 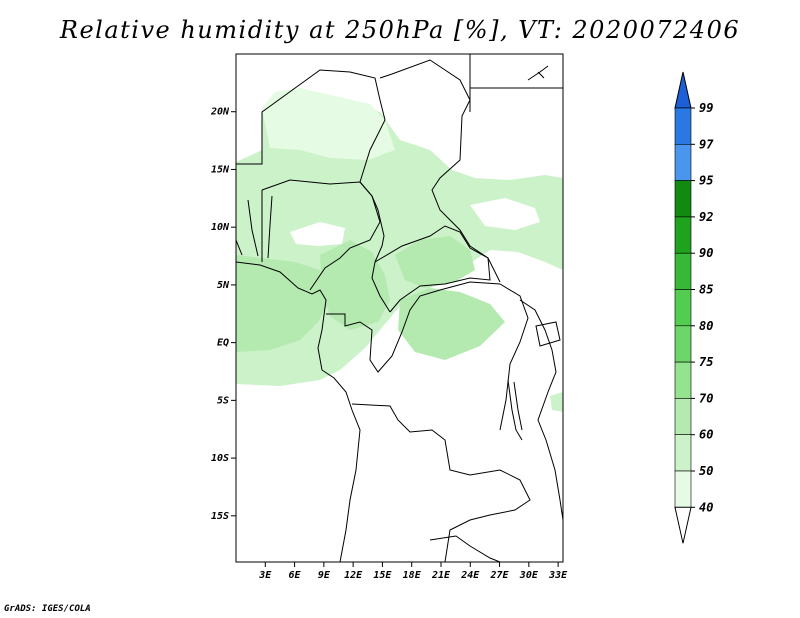 I want to click on border-drc-angola, so click(x=441, y=482).